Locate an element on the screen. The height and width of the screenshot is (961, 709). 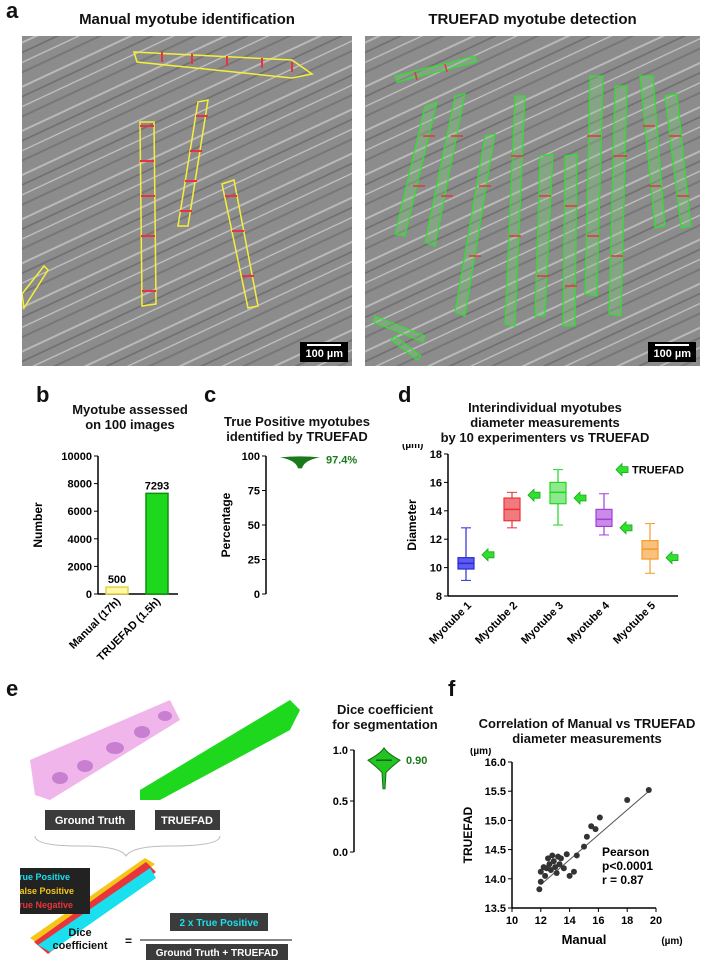
chart-d-category-label: Myotube 5 is located at coordinates (634, 623).